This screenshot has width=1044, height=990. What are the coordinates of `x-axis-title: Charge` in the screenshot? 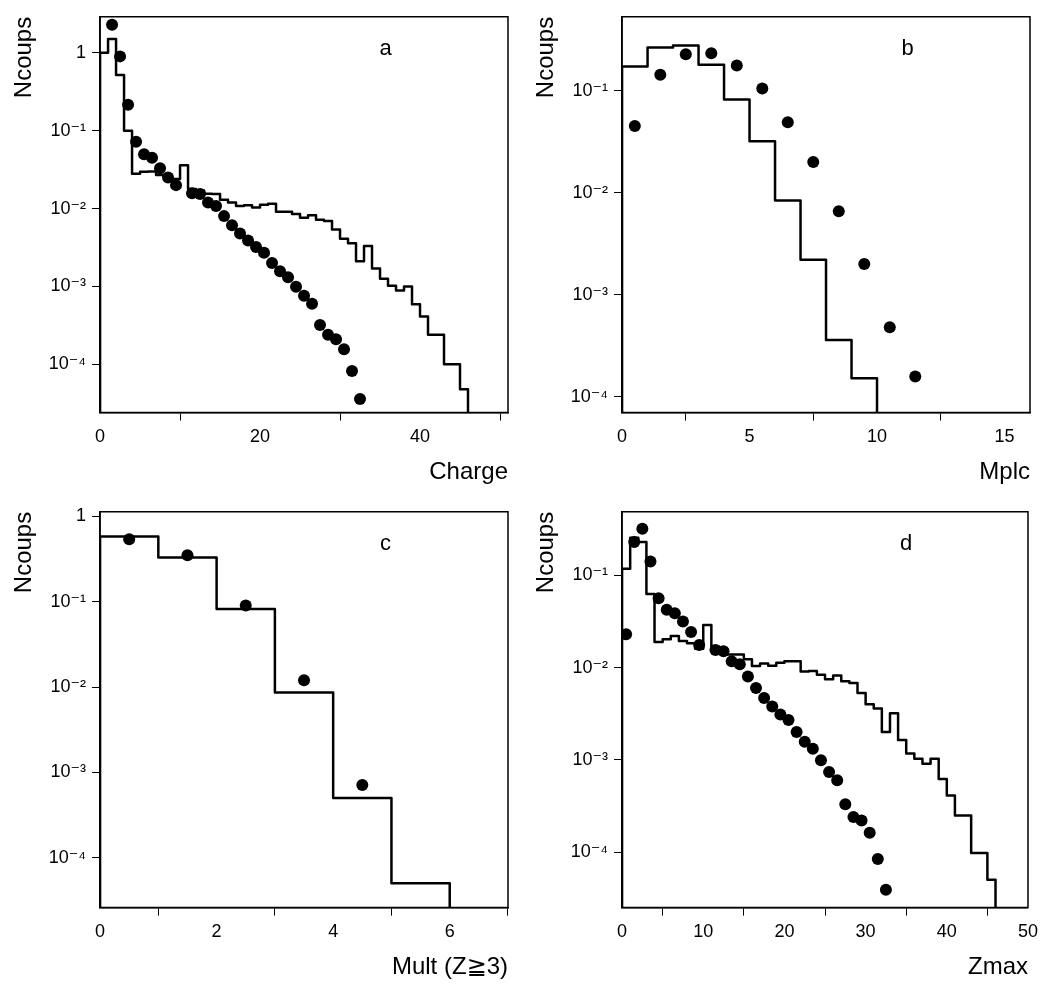 It's located at (468, 471).